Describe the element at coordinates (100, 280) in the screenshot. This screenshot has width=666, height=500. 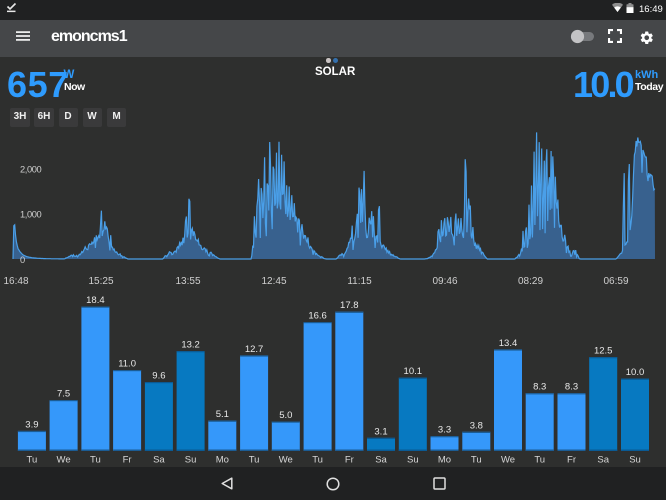
I see `svg-text: 15:25` at that location.